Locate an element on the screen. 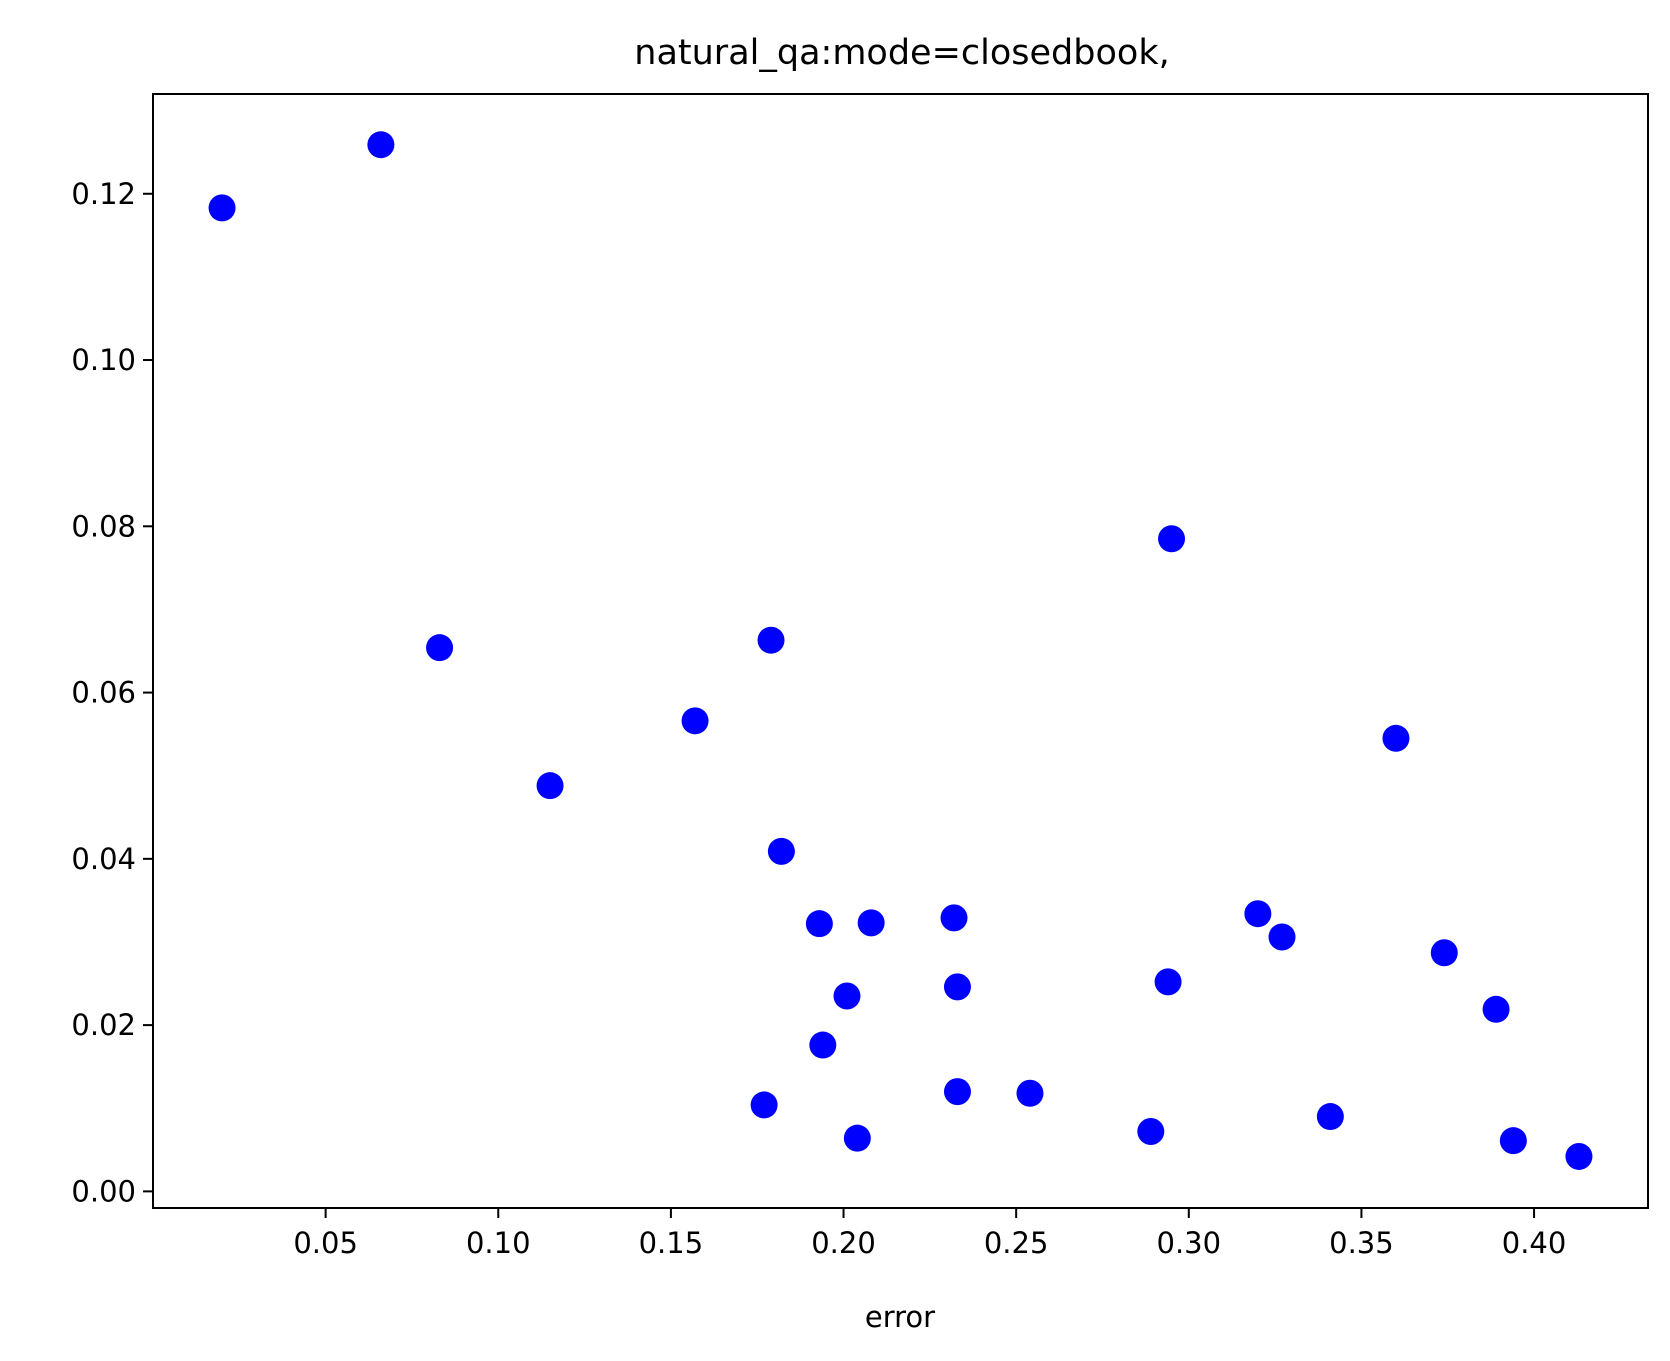 The height and width of the screenshot is (1361, 1670). y-tick-label: 0.08 is located at coordinates (103, 526).